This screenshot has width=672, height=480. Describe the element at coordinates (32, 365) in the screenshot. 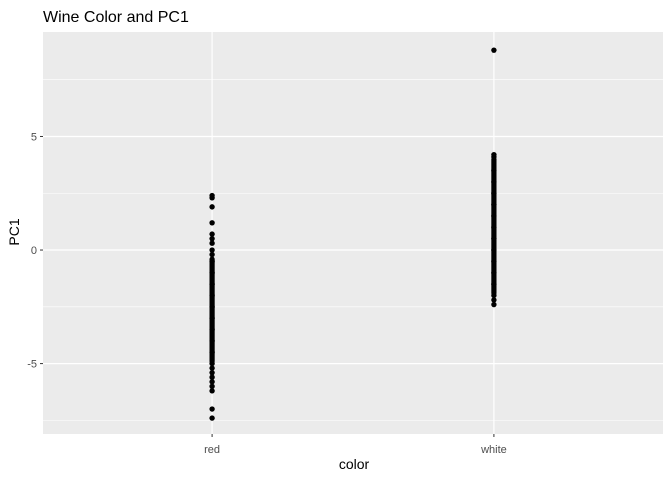

I see `y-tick-label: -5` at that location.